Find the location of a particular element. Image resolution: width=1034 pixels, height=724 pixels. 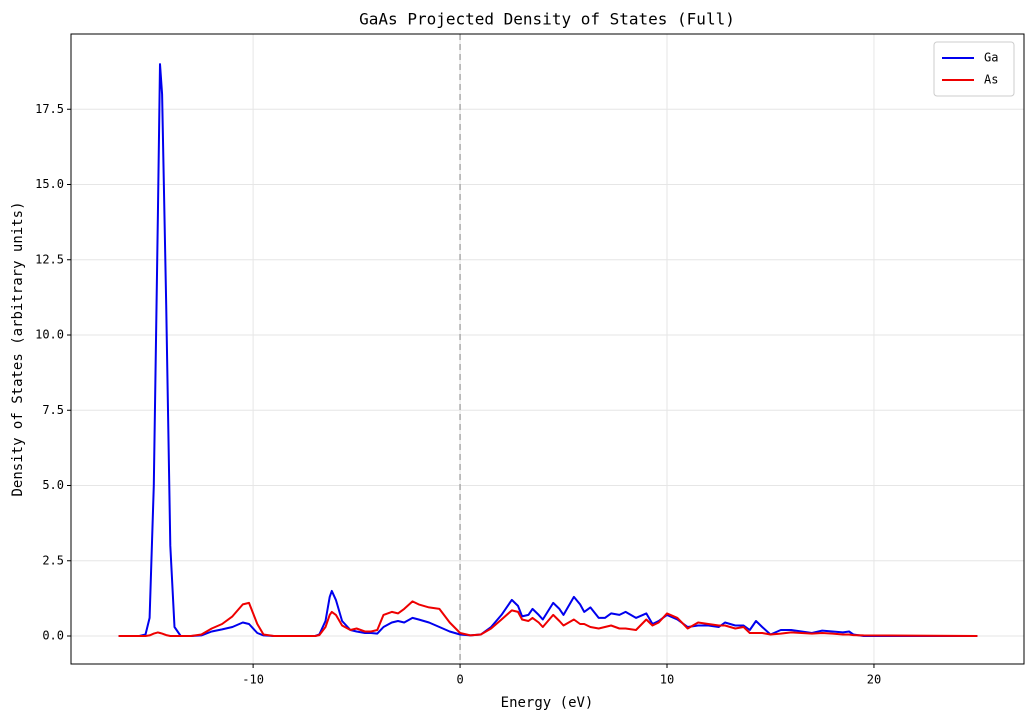

y-axis-label: Density of States (arbitrary units) is located at coordinates (18, 348).